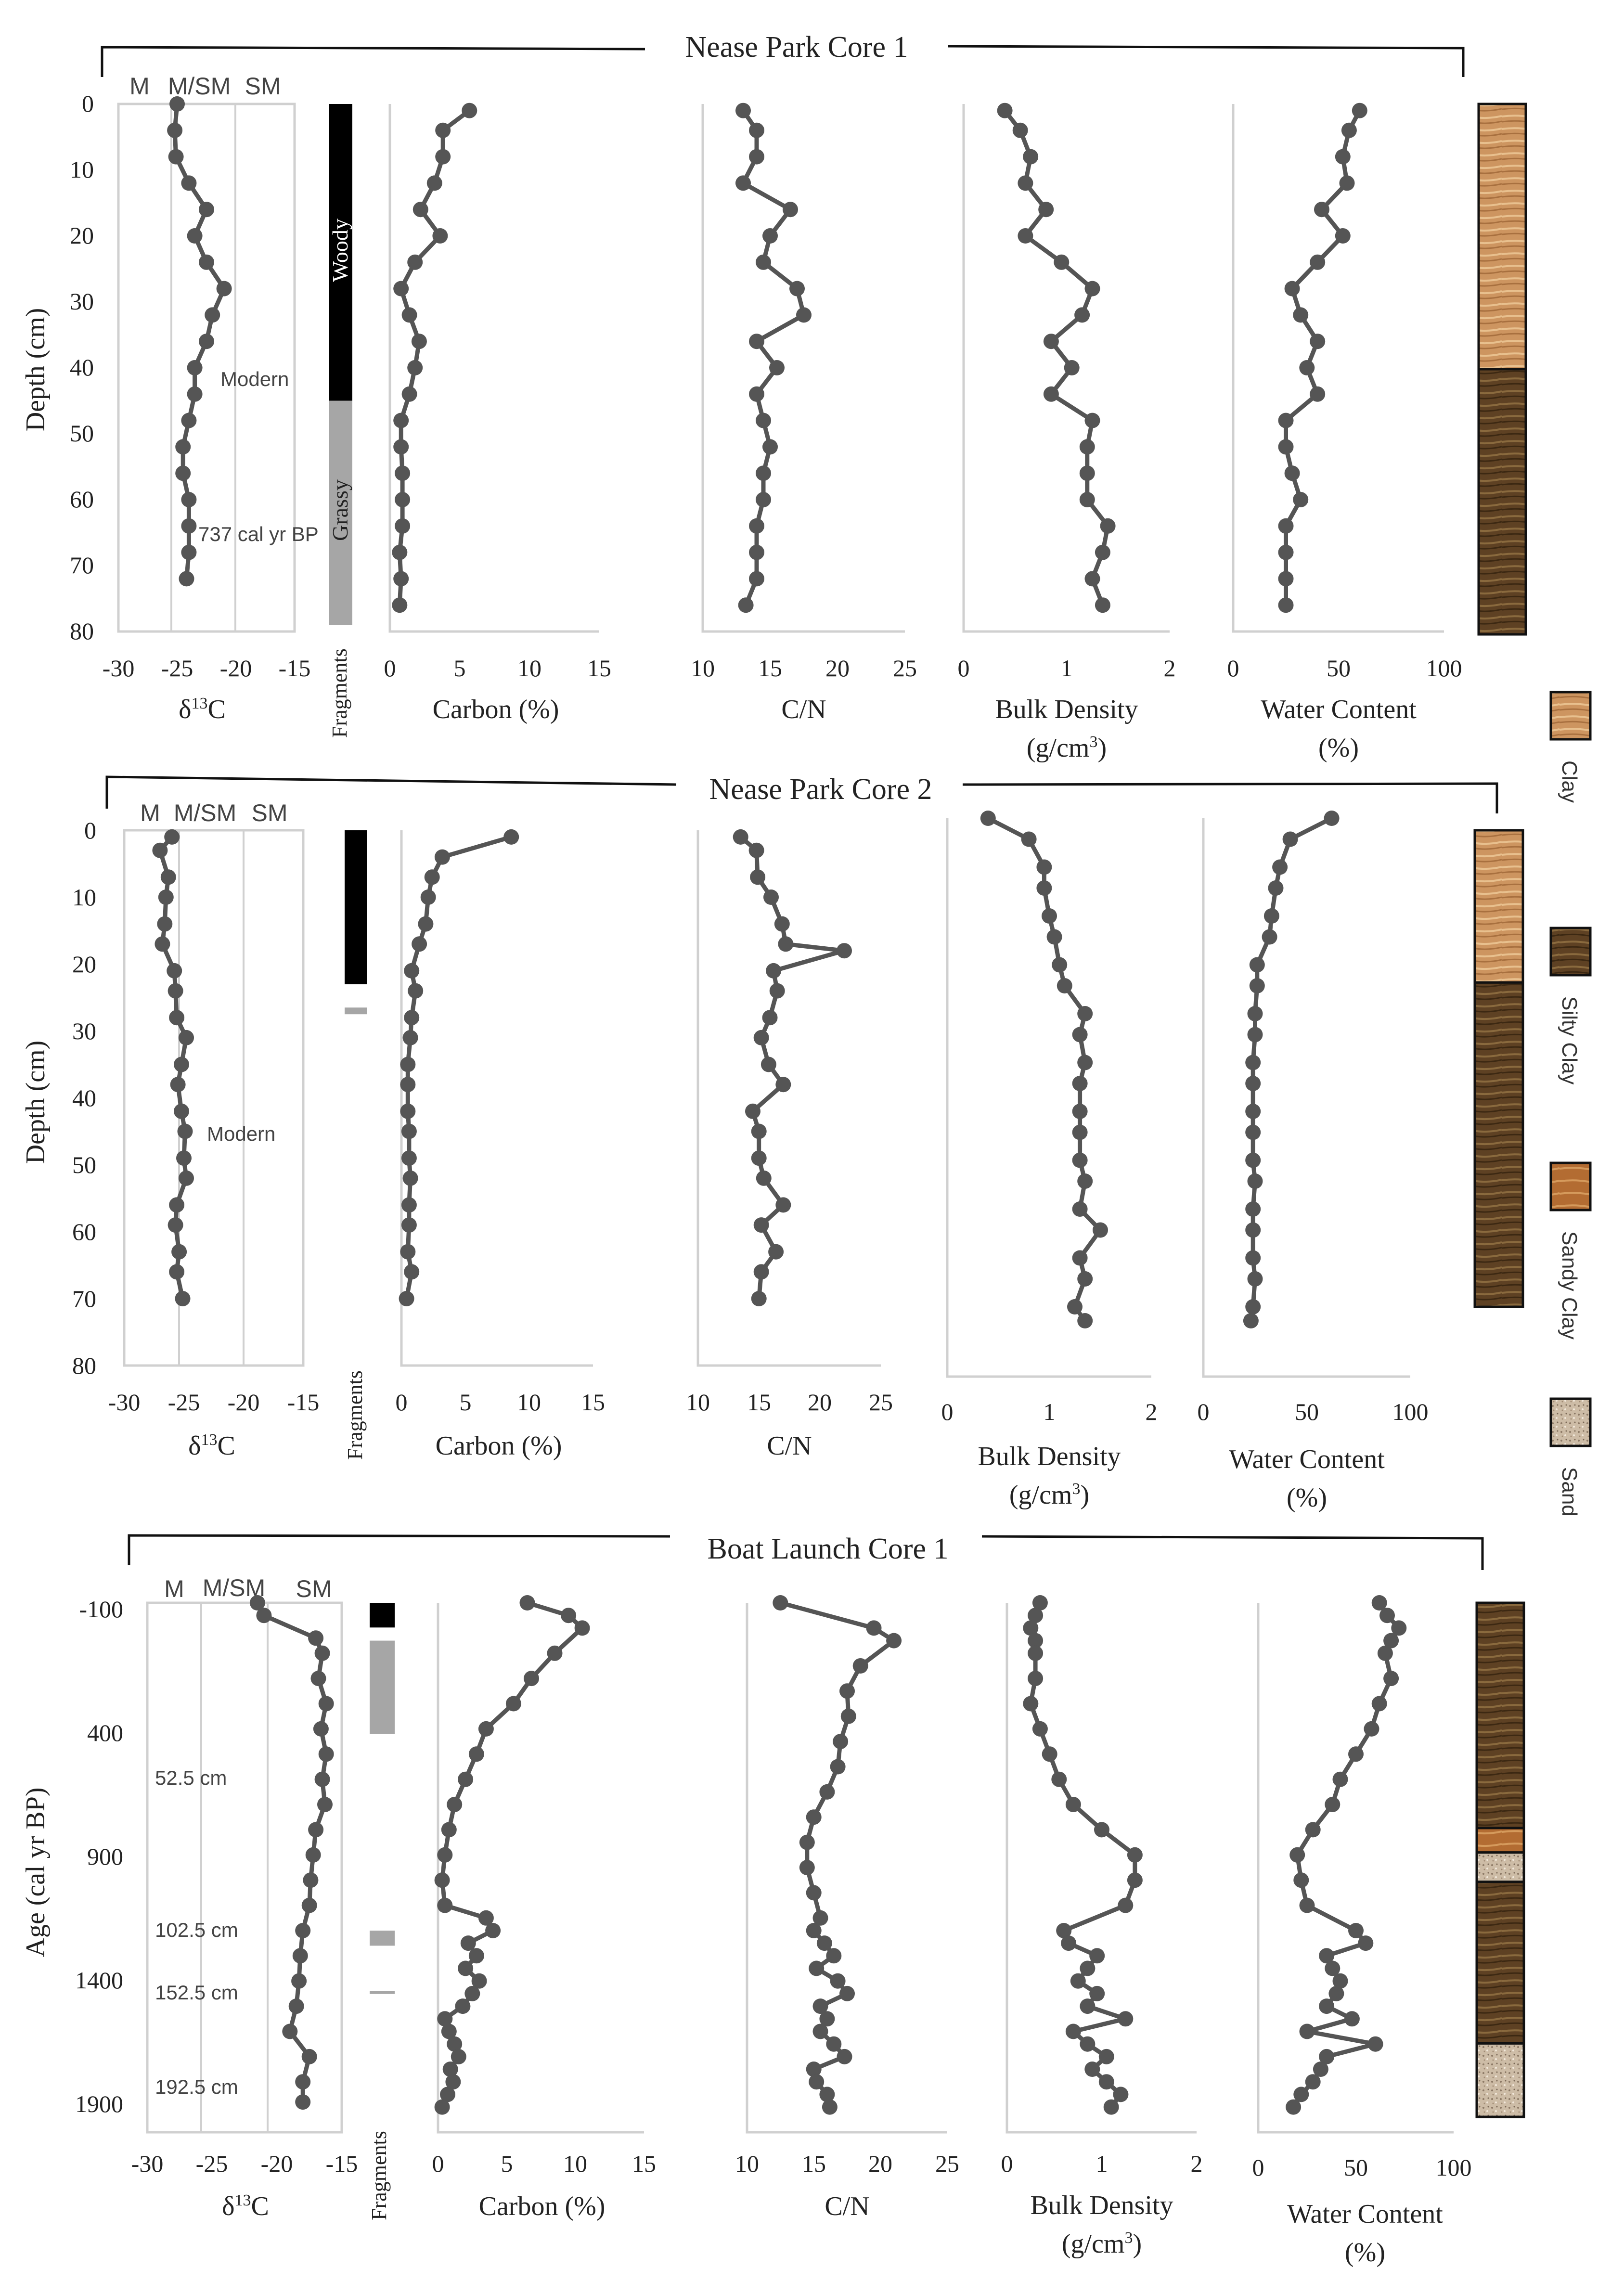 The width and height of the screenshot is (1624, 2281). Describe the element at coordinates (1044, 1069) in the screenshot. I see `core2-bd-series` at that location.